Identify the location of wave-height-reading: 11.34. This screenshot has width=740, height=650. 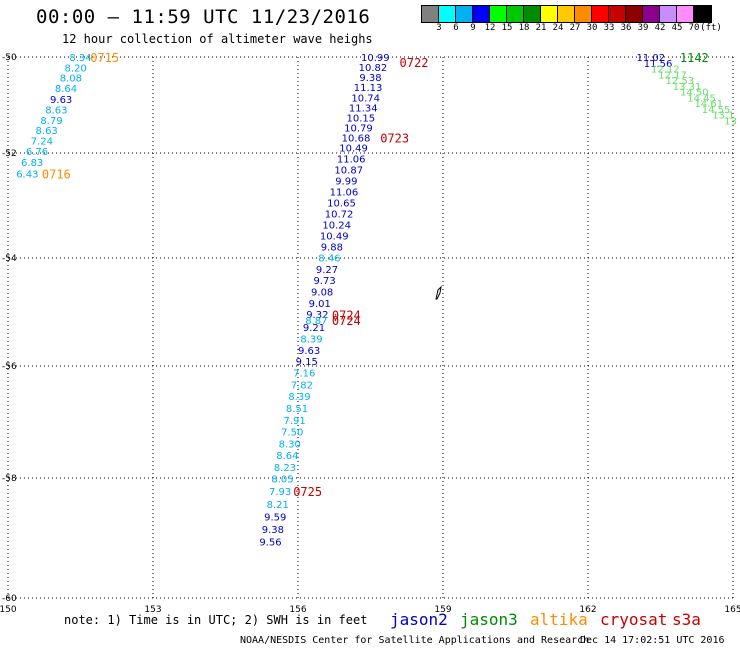
(363, 108).